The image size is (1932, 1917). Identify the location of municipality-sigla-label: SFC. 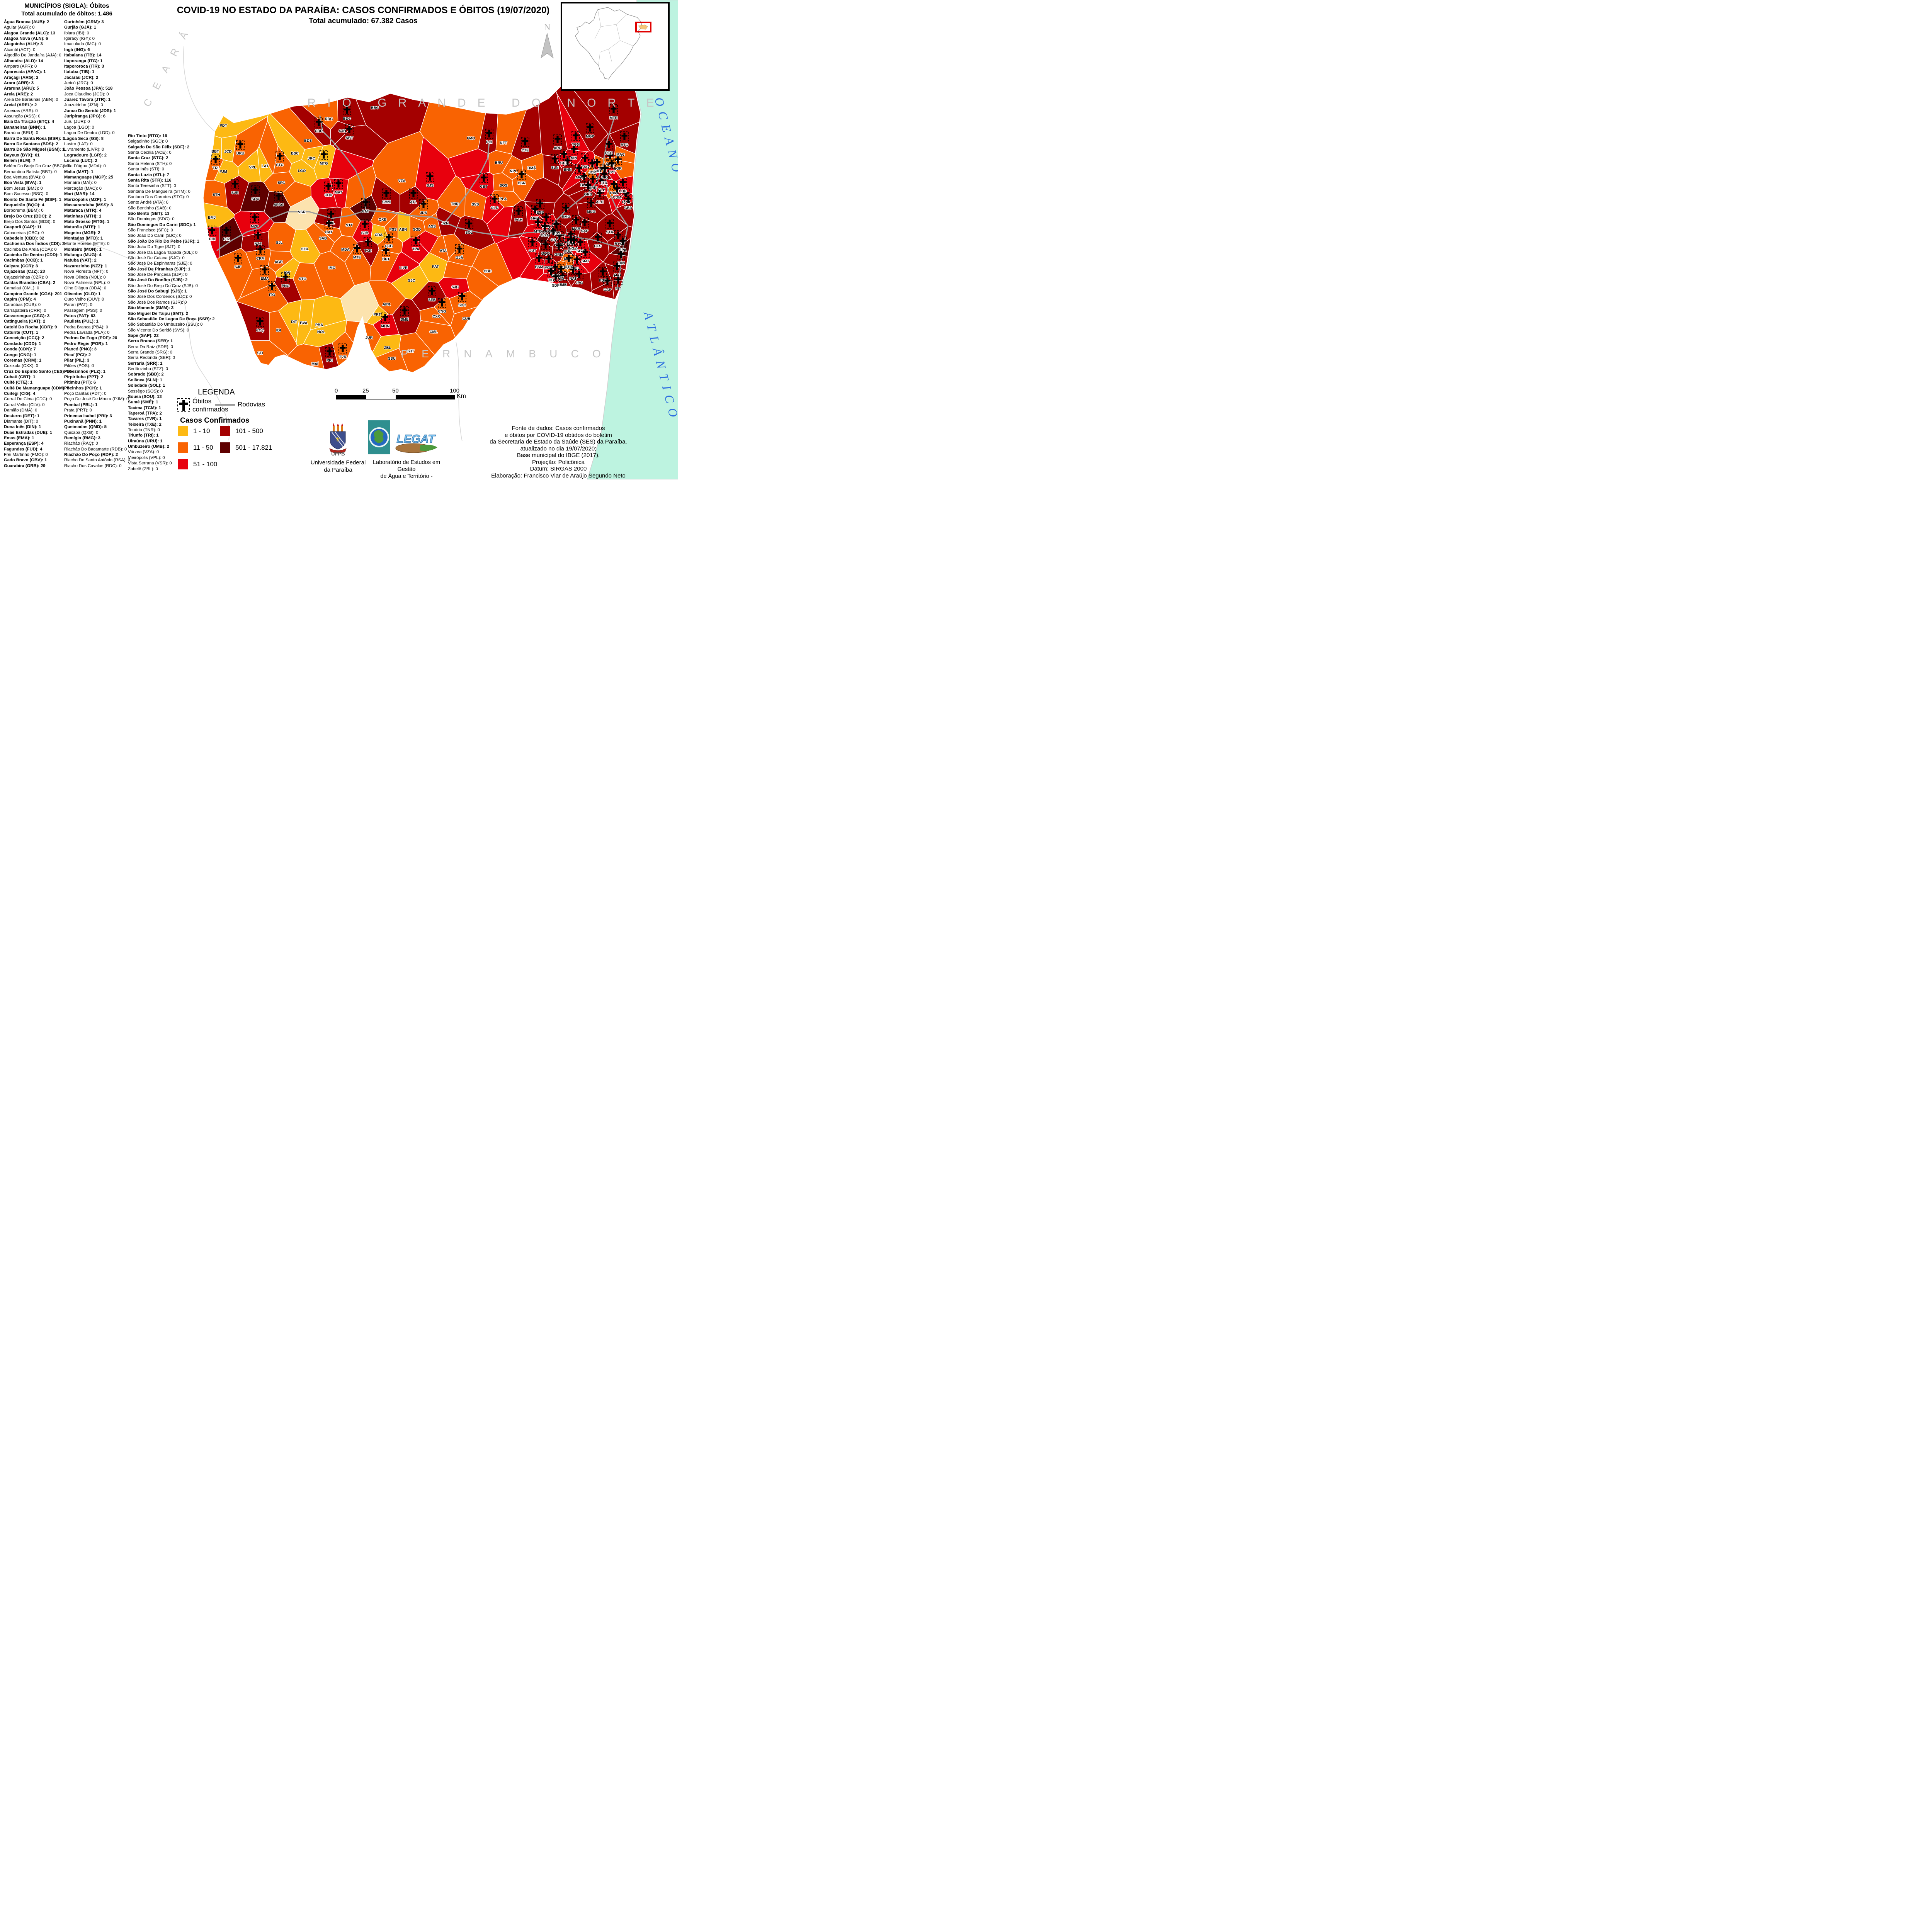
(282, 183).